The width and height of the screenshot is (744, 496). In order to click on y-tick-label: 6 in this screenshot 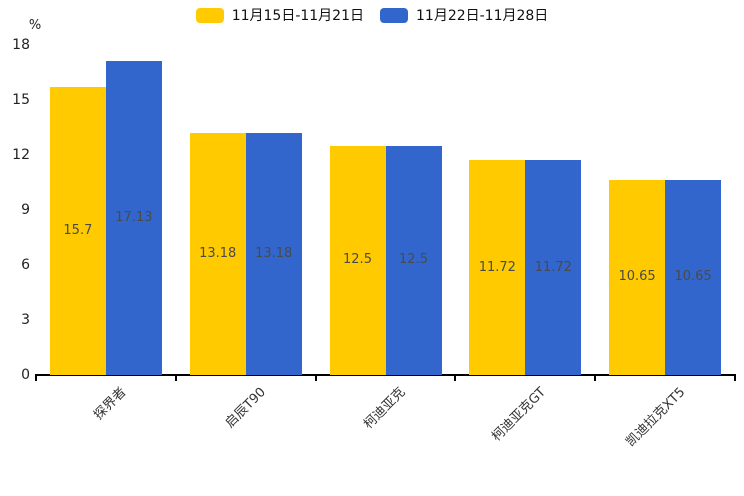, I will do `click(25, 265)`.